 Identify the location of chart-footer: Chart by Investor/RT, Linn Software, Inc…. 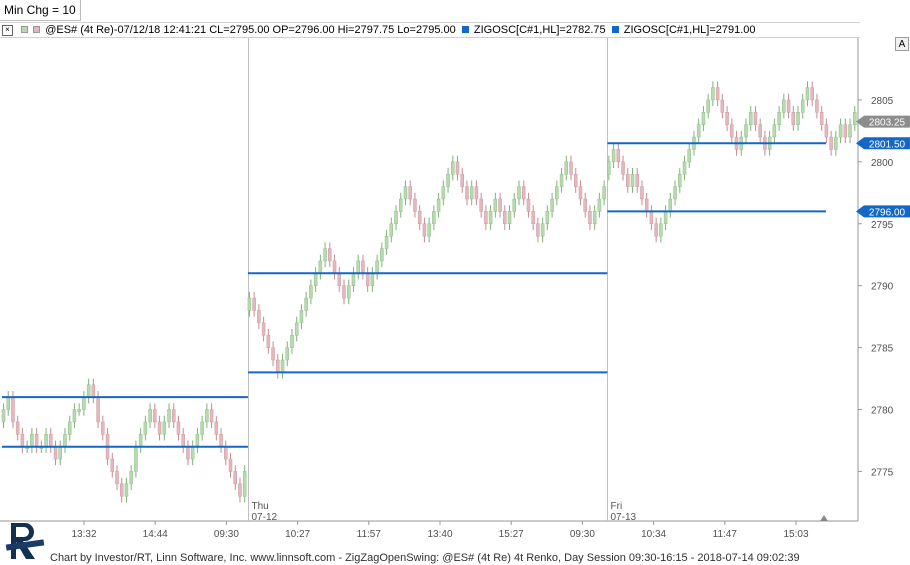
(425, 558).